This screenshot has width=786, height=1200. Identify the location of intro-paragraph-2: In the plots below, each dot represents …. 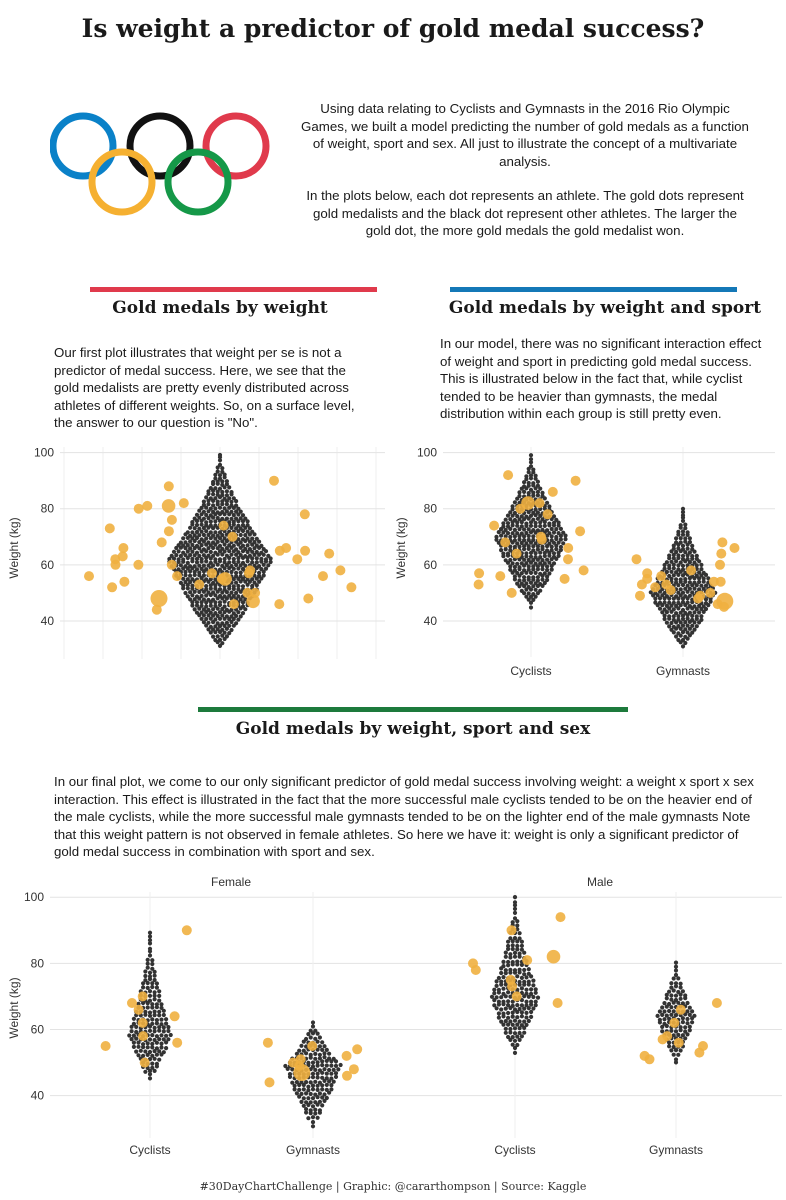
(525, 213).